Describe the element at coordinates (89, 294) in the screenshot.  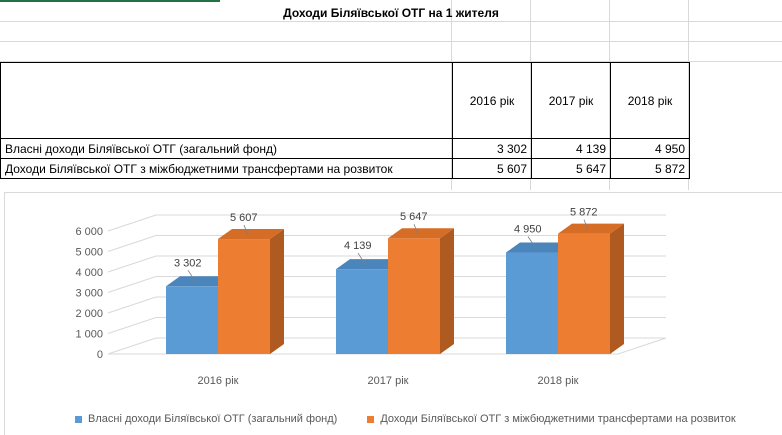
I see `y-tick-label: 3 000` at that location.